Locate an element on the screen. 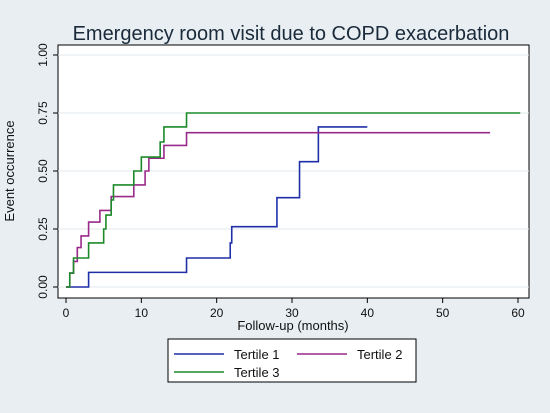 The height and width of the screenshot is (413, 550). x-tick-label: 60 is located at coordinates (518, 313).